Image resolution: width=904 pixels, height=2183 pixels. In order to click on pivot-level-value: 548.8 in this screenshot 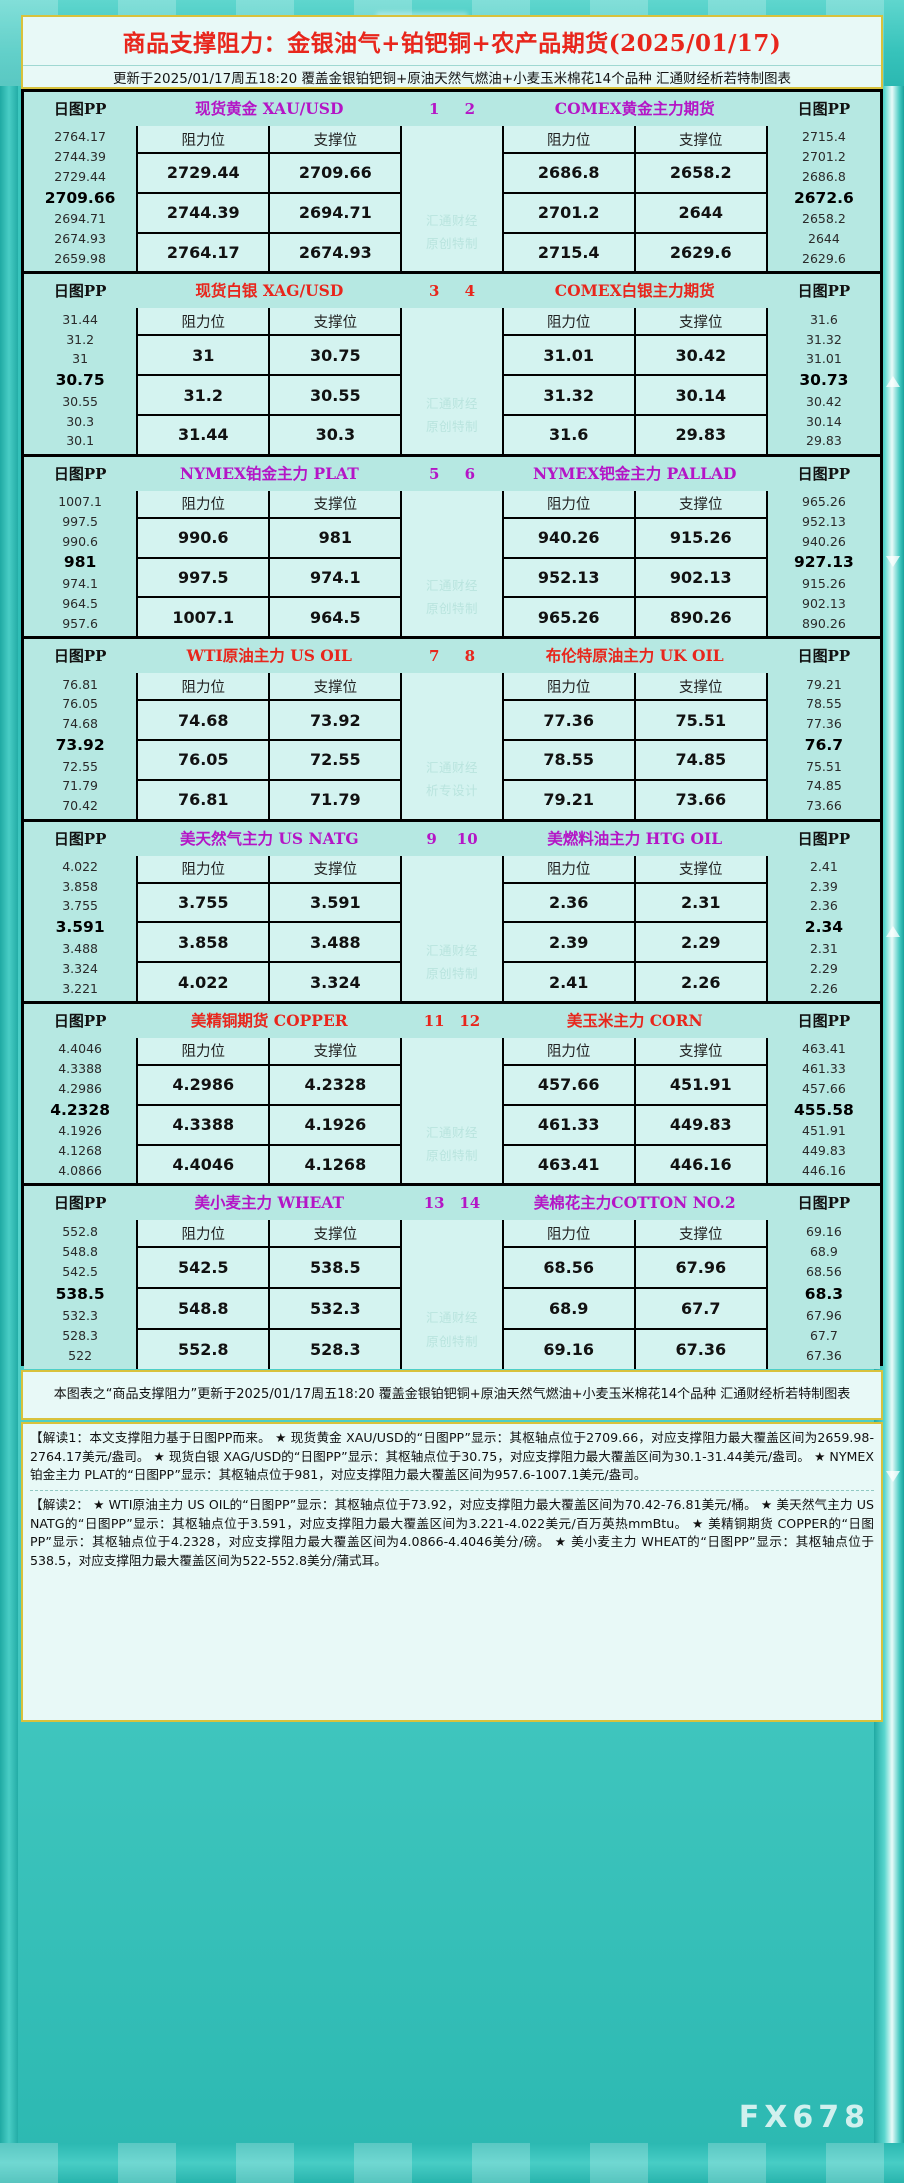, I will do `click(80, 1252)`.